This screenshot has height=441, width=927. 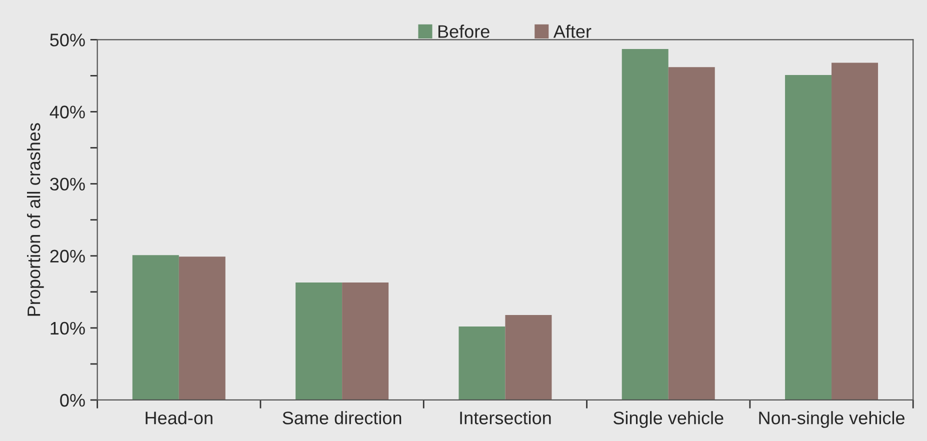 I want to click on y-axis-title: Proportion of all crashes, so click(x=35, y=219).